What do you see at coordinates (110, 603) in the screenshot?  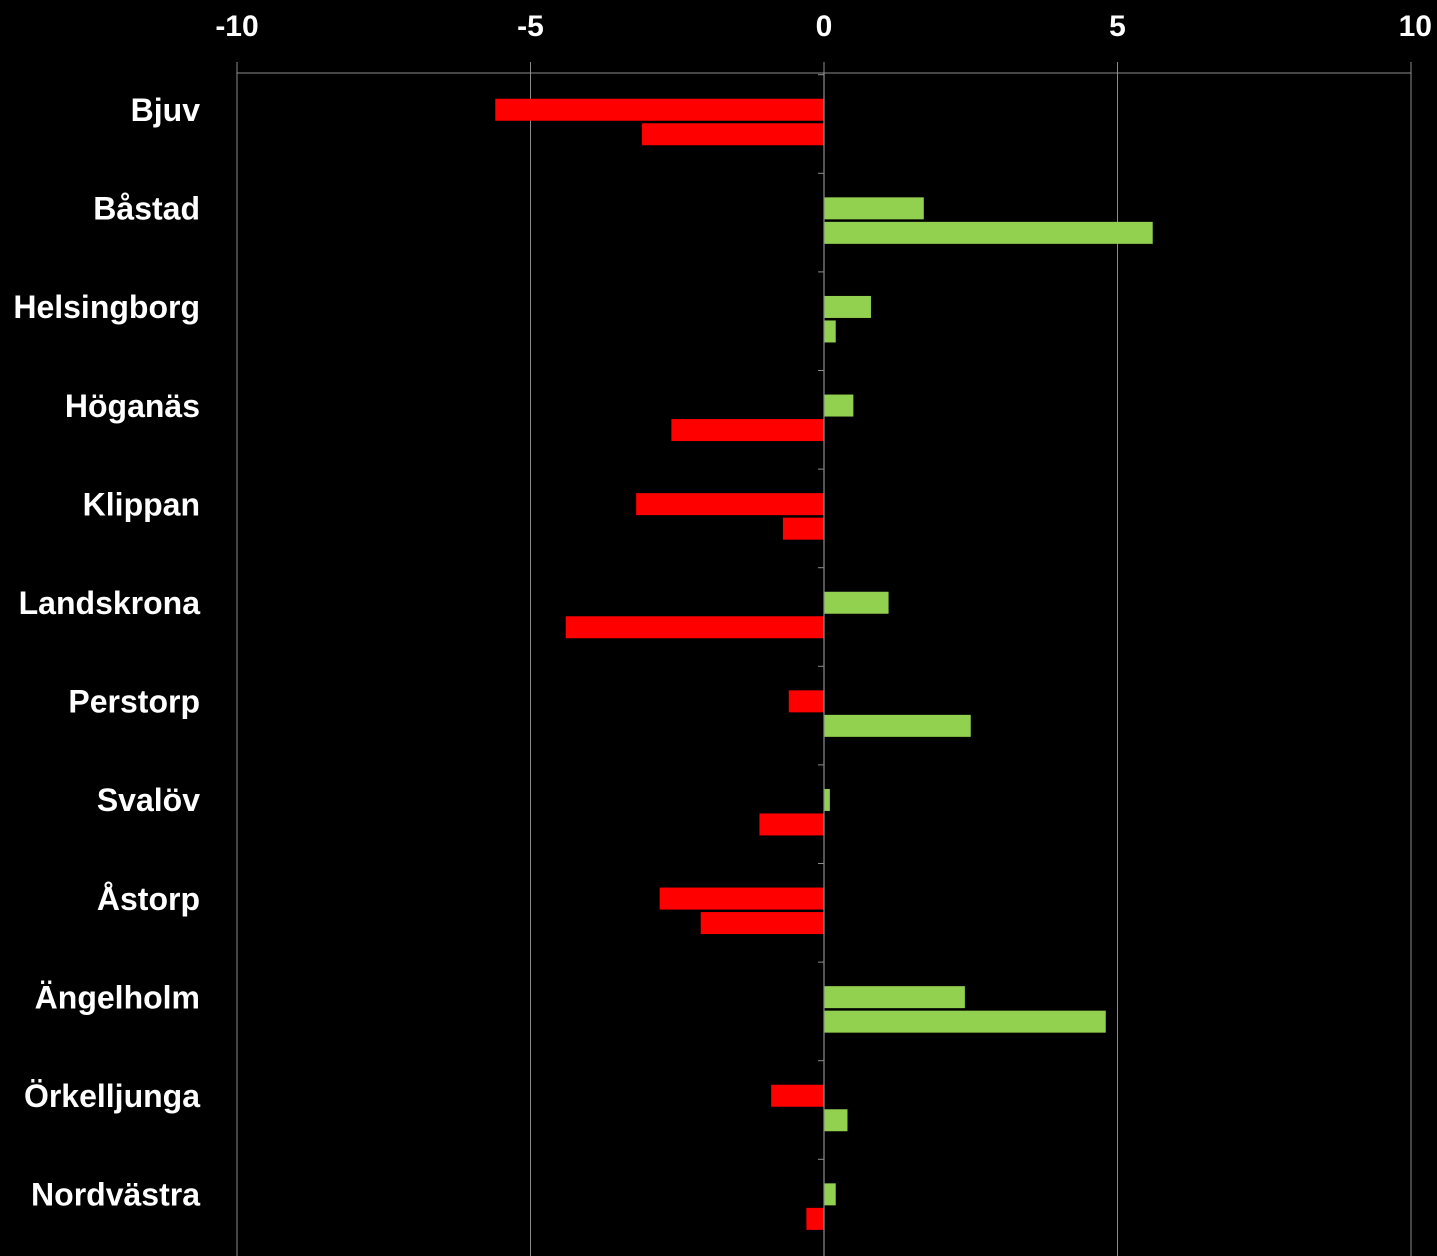 I see `category-label: Landskrona` at bounding box center [110, 603].